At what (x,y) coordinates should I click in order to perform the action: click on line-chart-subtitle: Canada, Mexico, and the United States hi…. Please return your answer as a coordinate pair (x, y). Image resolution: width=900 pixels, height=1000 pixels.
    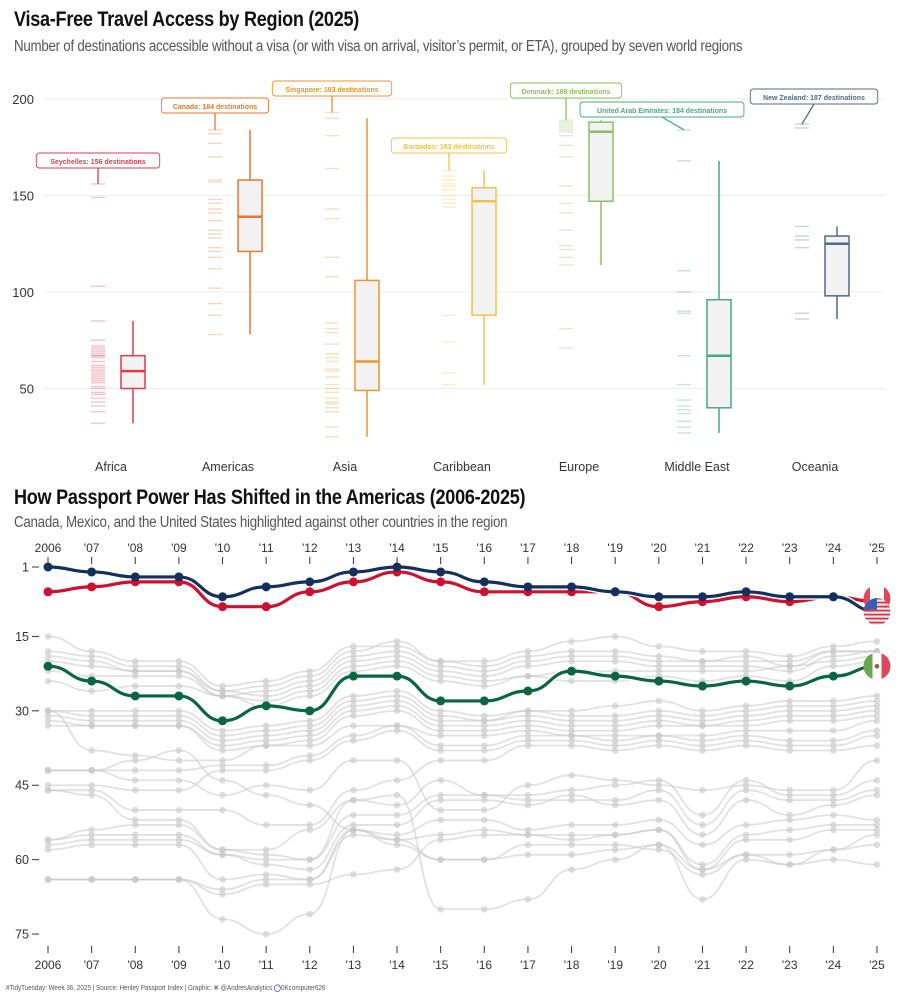
    Looking at the image, I should click on (261, 522).